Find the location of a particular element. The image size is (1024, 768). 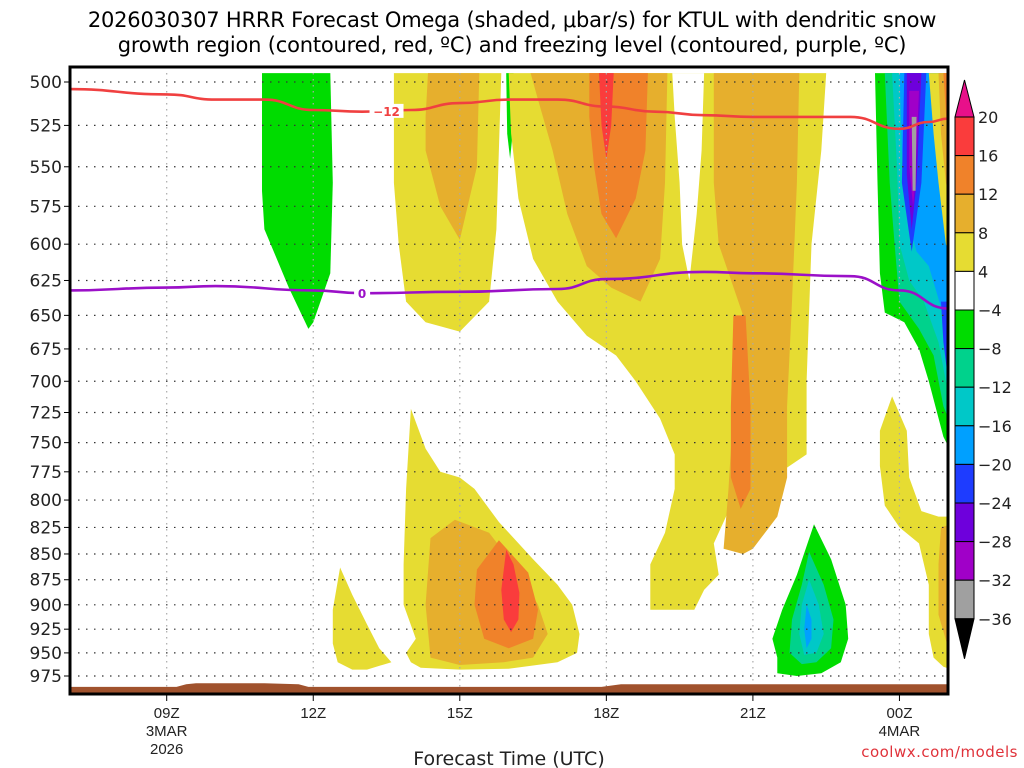

x-tick-label: 3MAR is located at coordinates (167, 731).